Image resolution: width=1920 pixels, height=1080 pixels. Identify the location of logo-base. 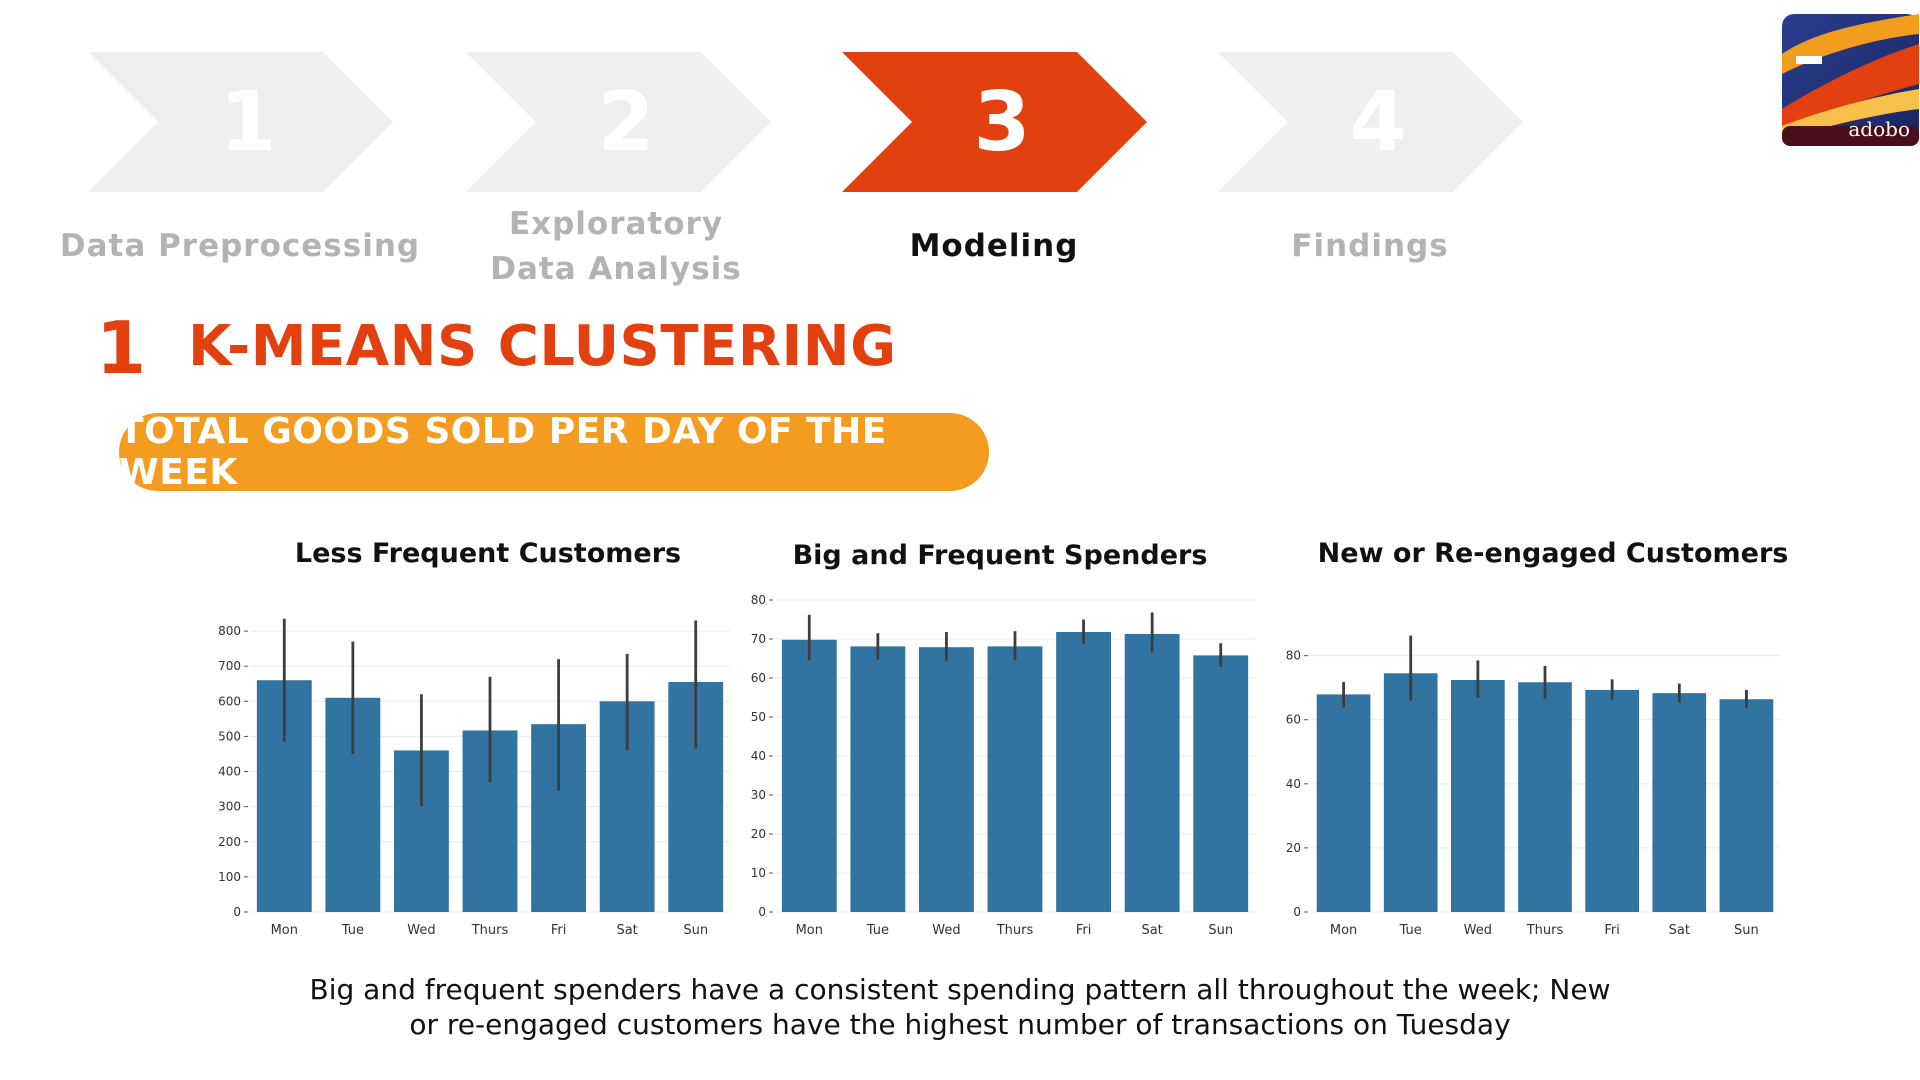
(1850, 136).